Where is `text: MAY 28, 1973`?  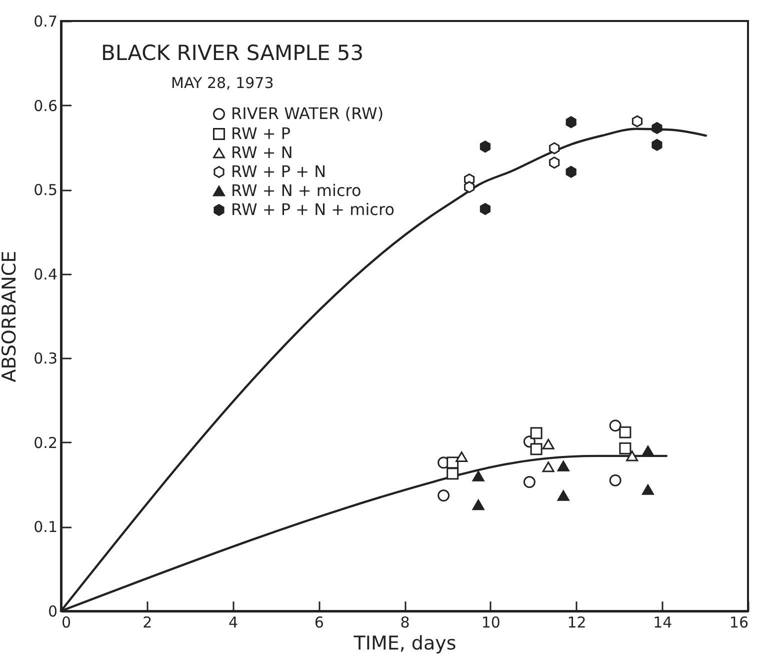 text: MAY 28, 1973 is located at coordinates (222, 83).